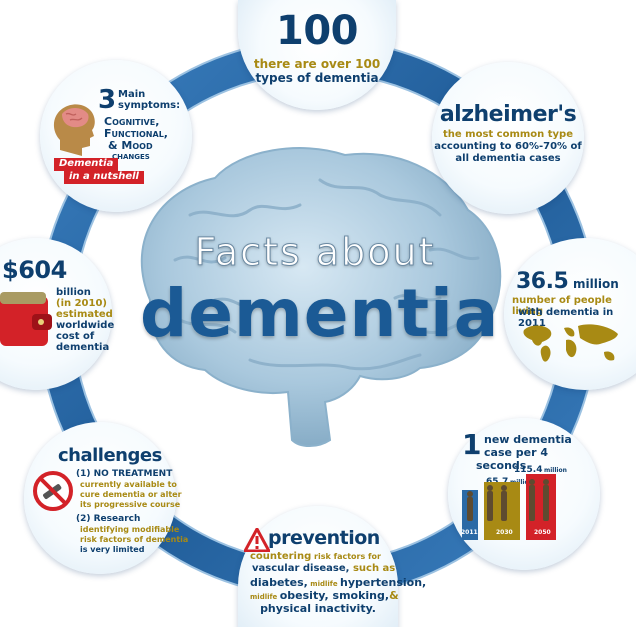  I want to click on wallet-icon, so click(26, 319).